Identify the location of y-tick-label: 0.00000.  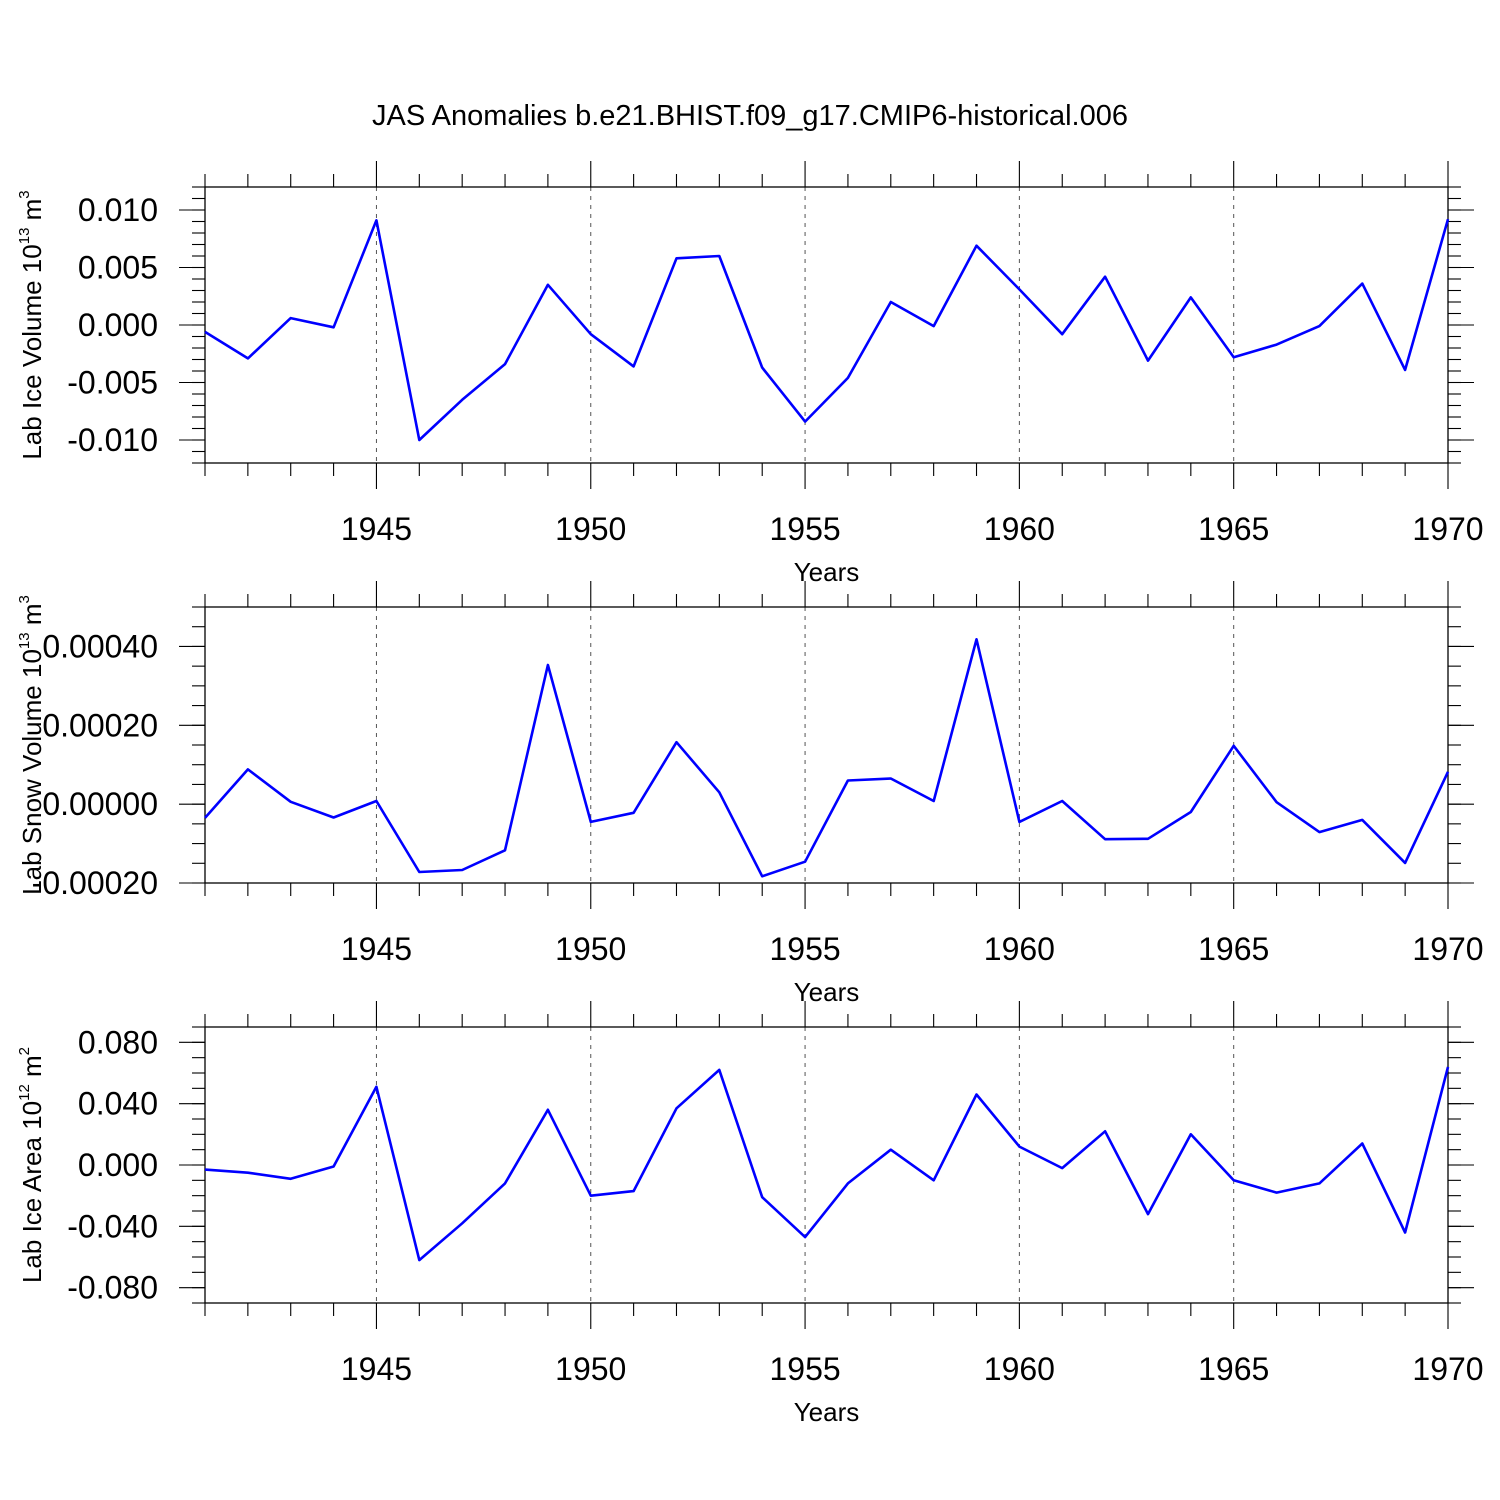
(100, 804).